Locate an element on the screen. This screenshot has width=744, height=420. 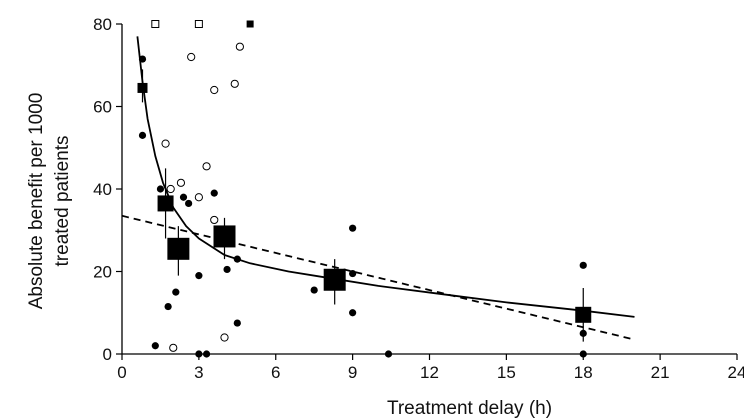
y-axis-title-line-2: treated patients is located at coordinates (62, 201).